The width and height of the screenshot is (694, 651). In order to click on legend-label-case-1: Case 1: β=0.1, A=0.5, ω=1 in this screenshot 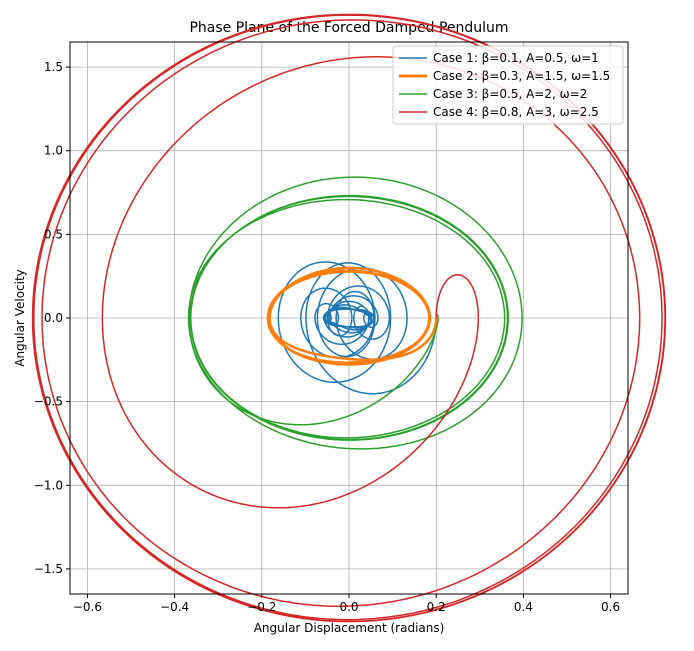, I will do `click(516, 58)`.